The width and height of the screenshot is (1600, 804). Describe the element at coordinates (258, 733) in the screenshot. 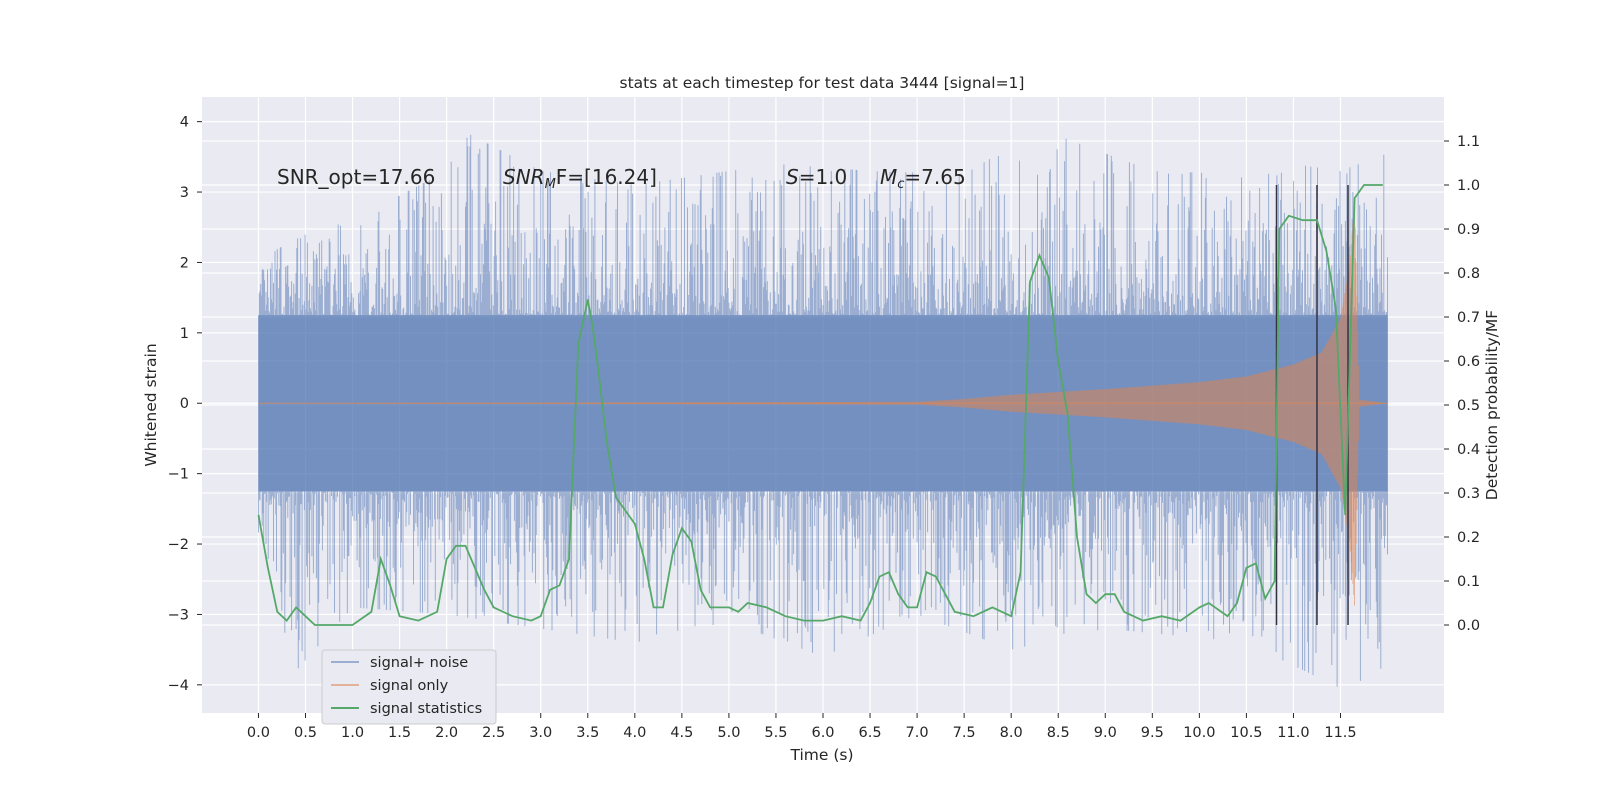

I see `x-tick-label: 0.0` at that location.